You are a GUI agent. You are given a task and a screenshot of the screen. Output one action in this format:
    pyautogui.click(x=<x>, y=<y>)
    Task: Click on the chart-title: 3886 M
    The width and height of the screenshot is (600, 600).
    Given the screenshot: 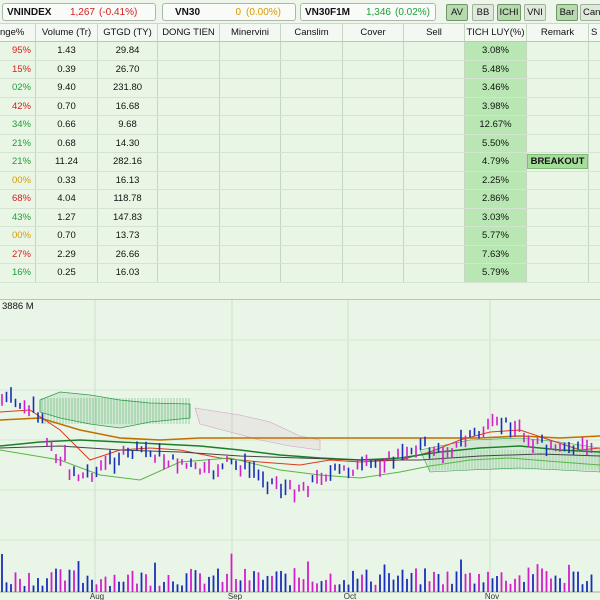 What is the action you would take?
    pyautogui.click(x=18, y=306)
    